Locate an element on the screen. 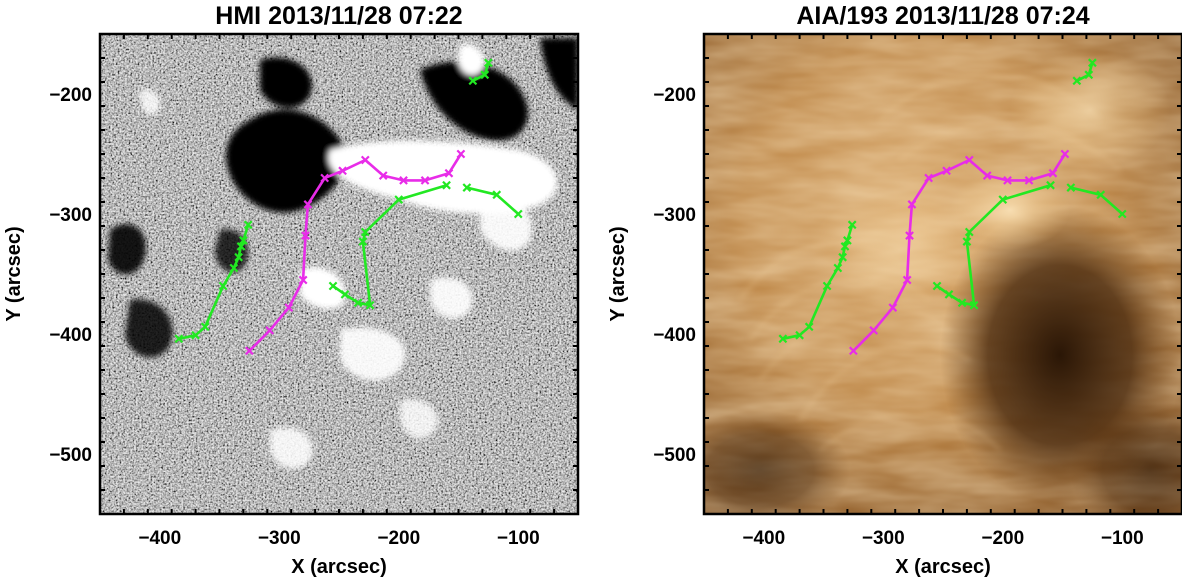 This screenshot has width=1182, height=578. hmi-y-tick-label: −200 is located at coordinates (70, 95).